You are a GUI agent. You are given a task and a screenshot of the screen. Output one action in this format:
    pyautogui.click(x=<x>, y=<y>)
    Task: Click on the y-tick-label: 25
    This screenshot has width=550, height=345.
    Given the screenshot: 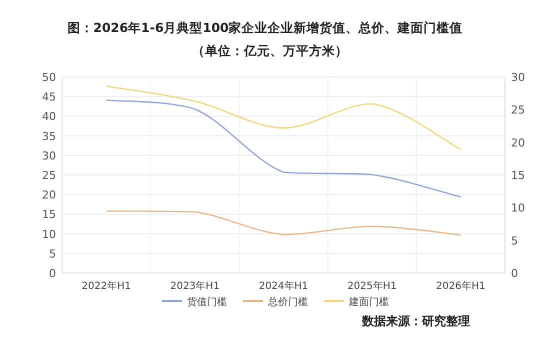 What is the action you would take?
    pyautogui.click(x=49, y=175)
    